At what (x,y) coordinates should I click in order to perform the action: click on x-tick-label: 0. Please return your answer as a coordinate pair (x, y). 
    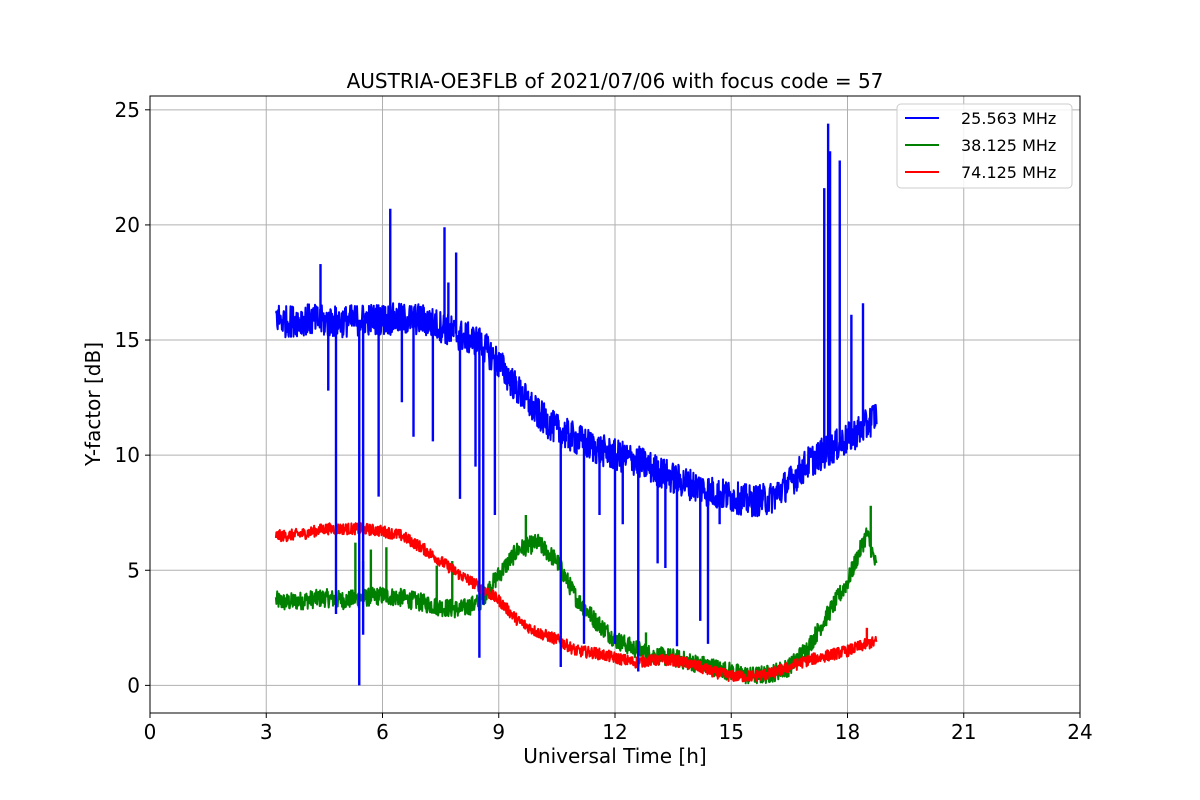
    Looking at the image, I should click on (150, 732).